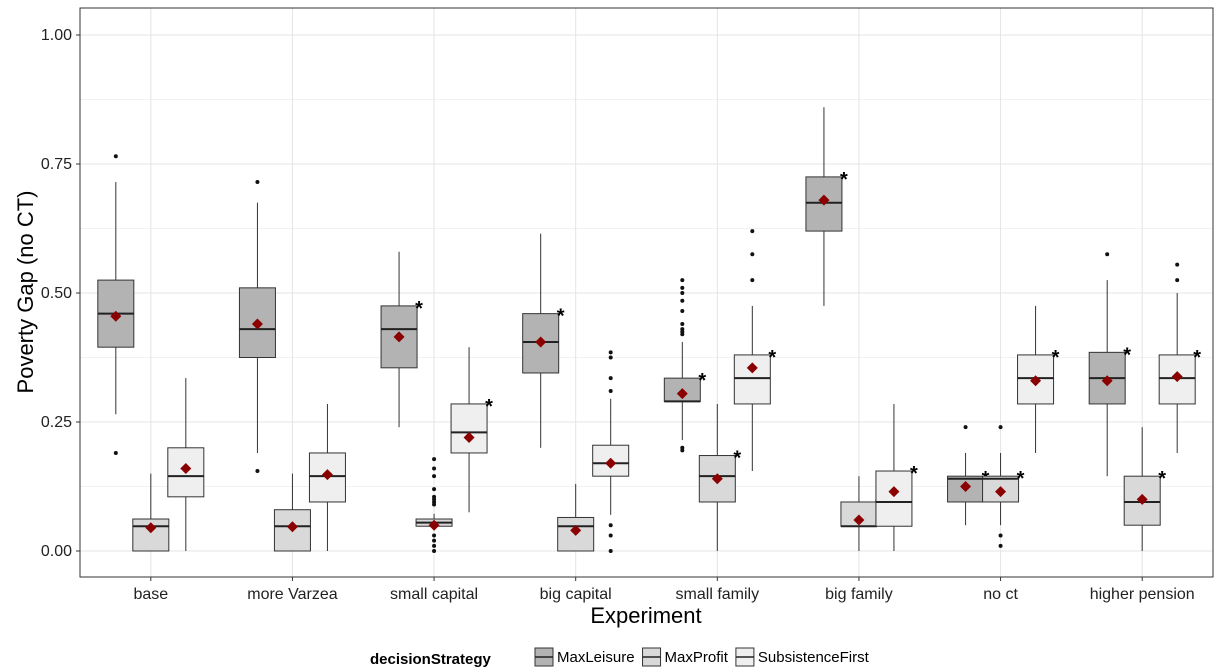 The height and width of the screenshot is (670, 1217). What do you see at coordinates (859, 594) in the screenshot?
I see `x-tick-label: big family` at bounding box center [859, 594].